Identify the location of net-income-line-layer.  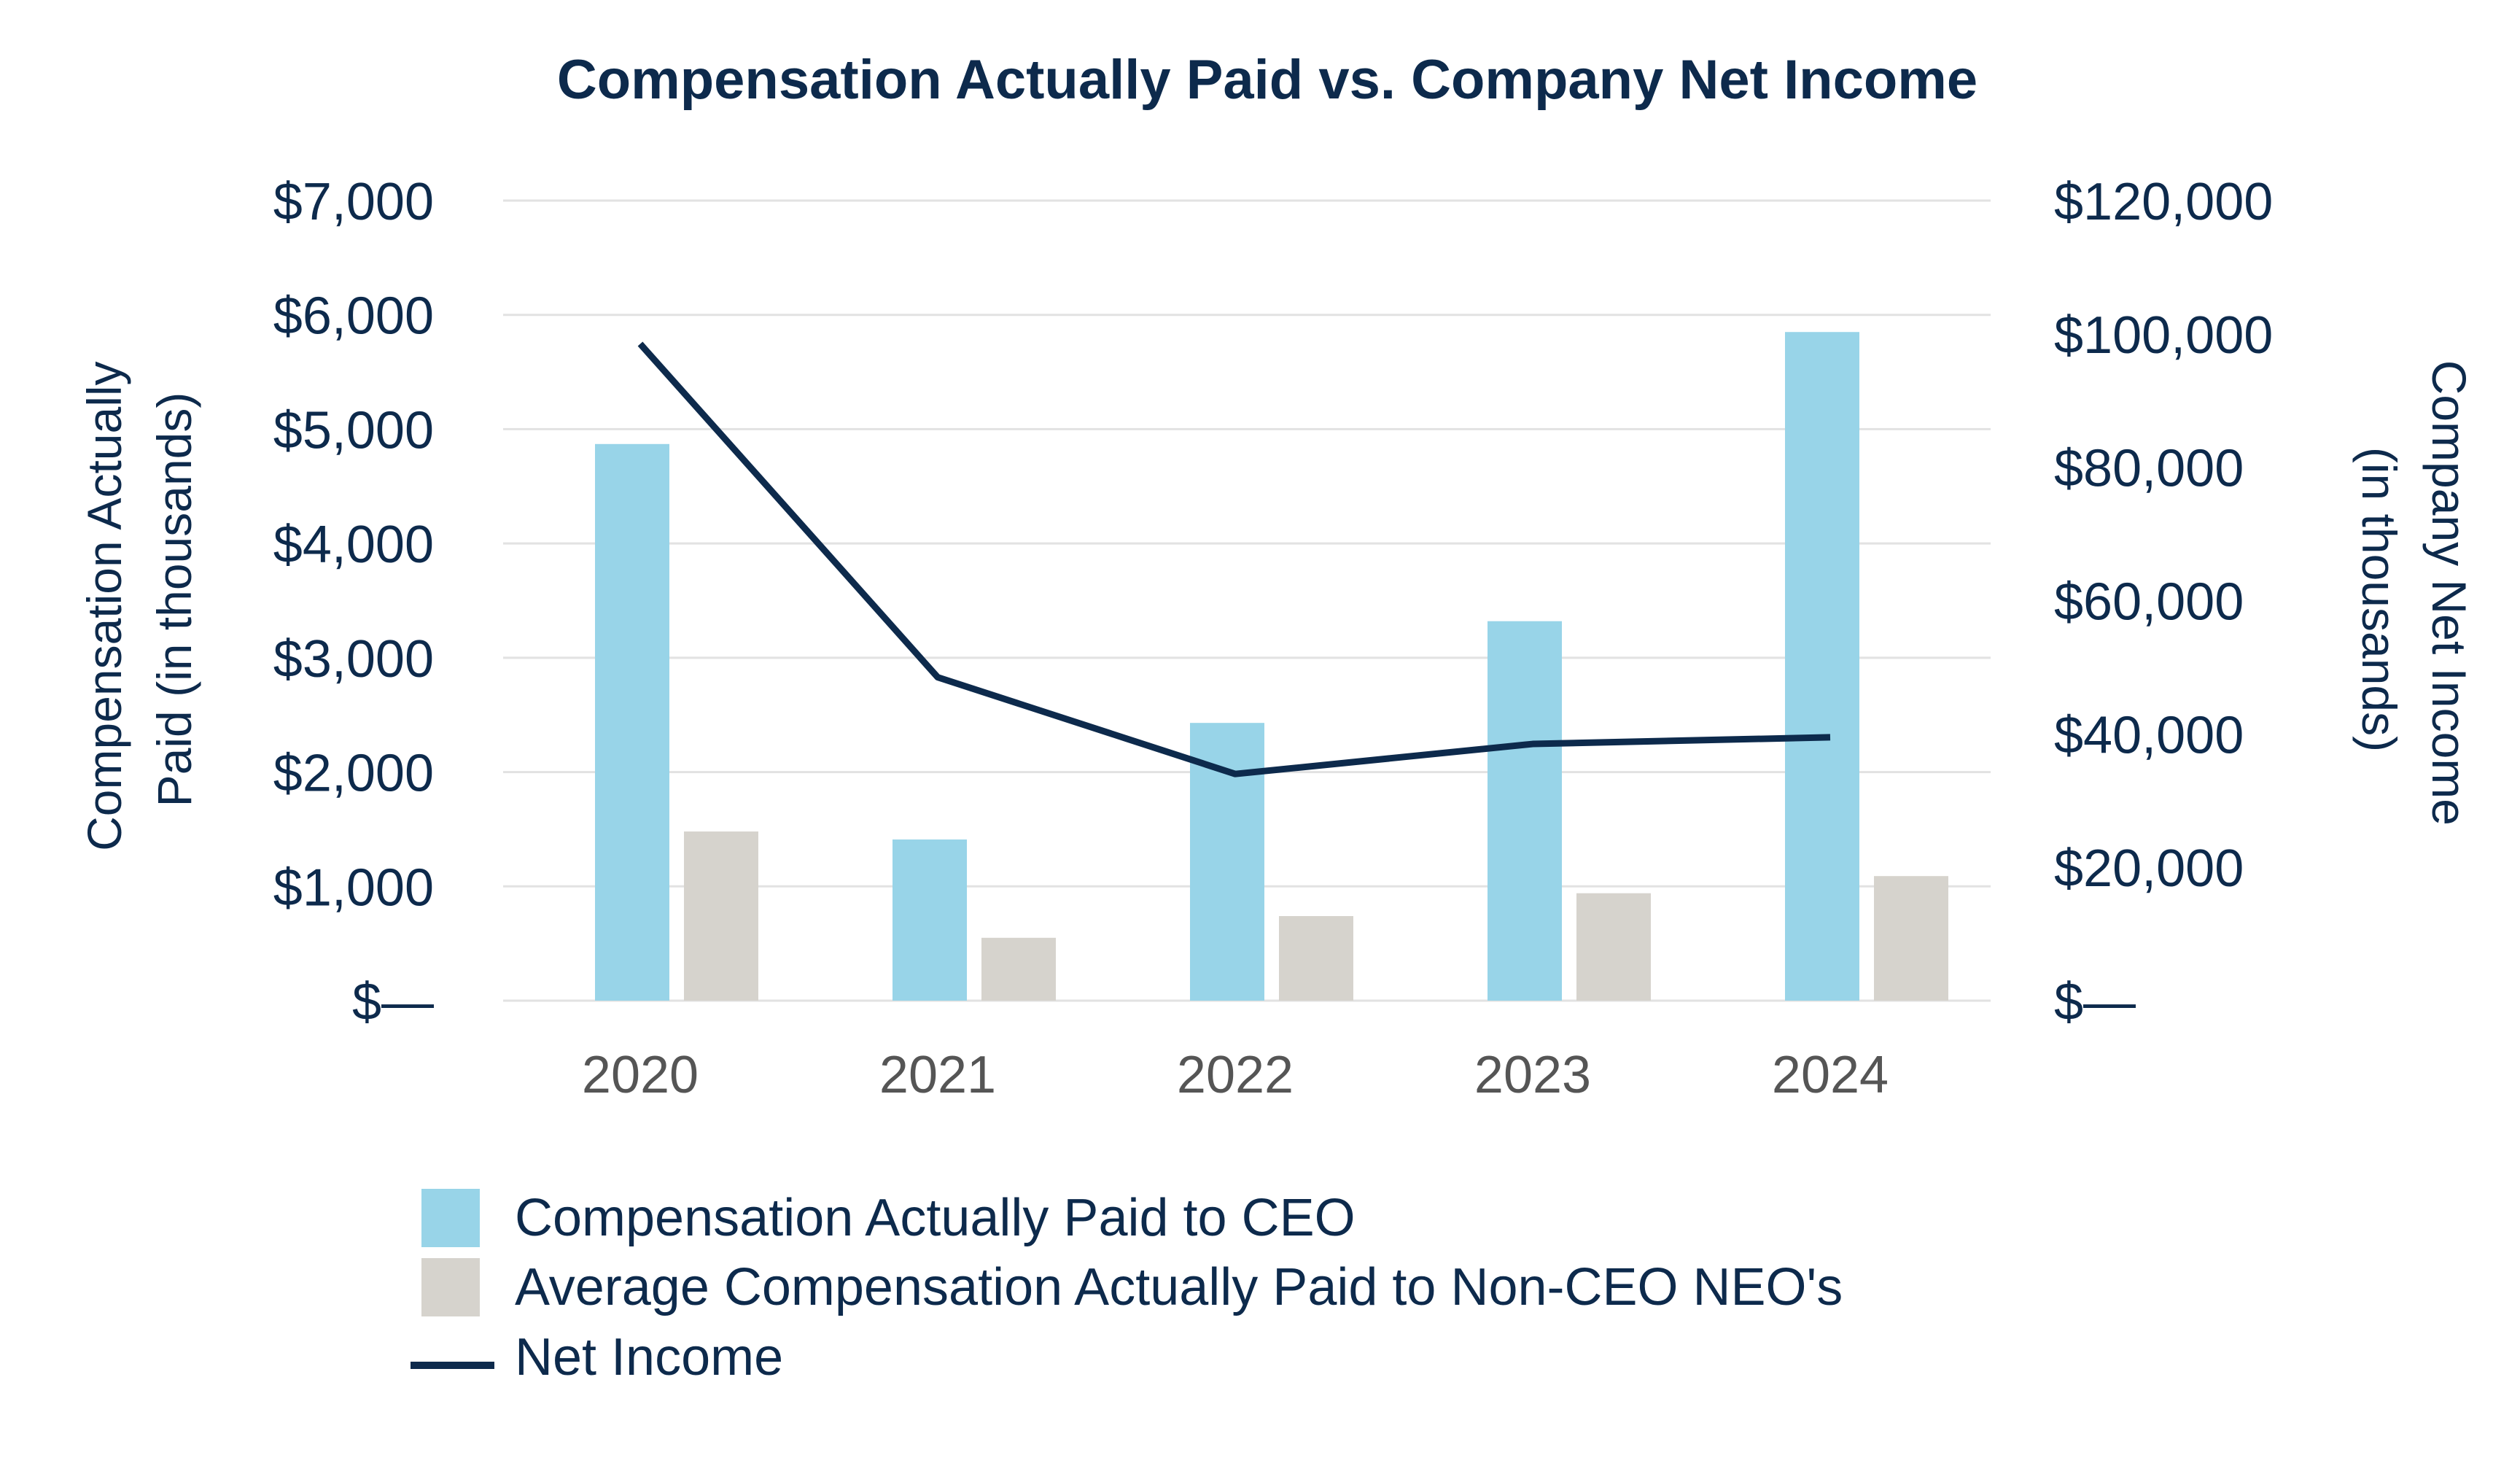
(1234, 559).